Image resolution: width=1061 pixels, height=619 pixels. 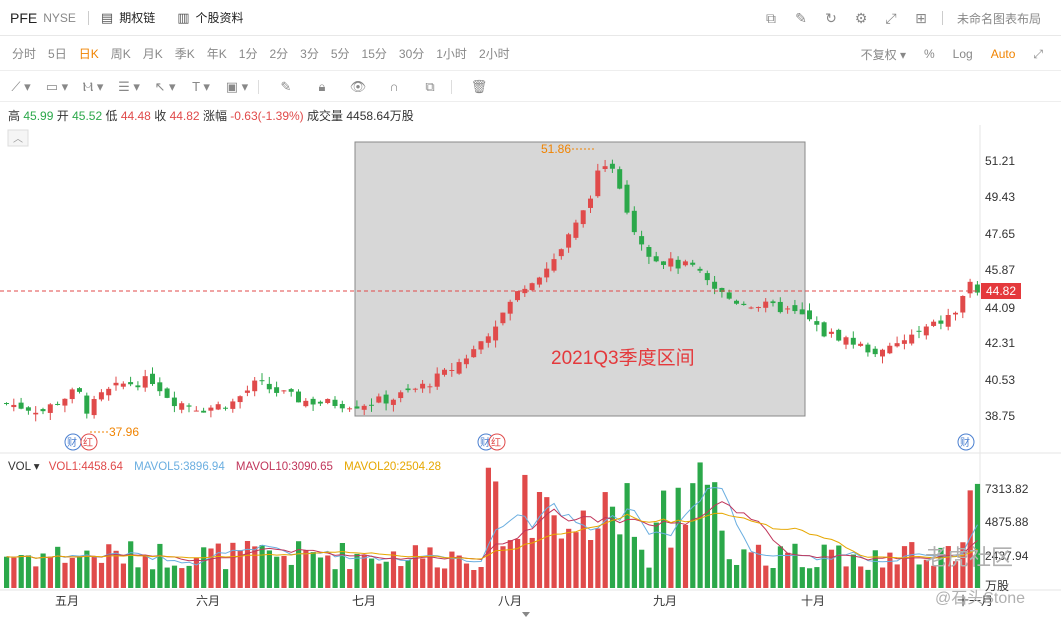 I want to click on adjust-dropdown: 不复权 ▾, so click(x=883, y=54).